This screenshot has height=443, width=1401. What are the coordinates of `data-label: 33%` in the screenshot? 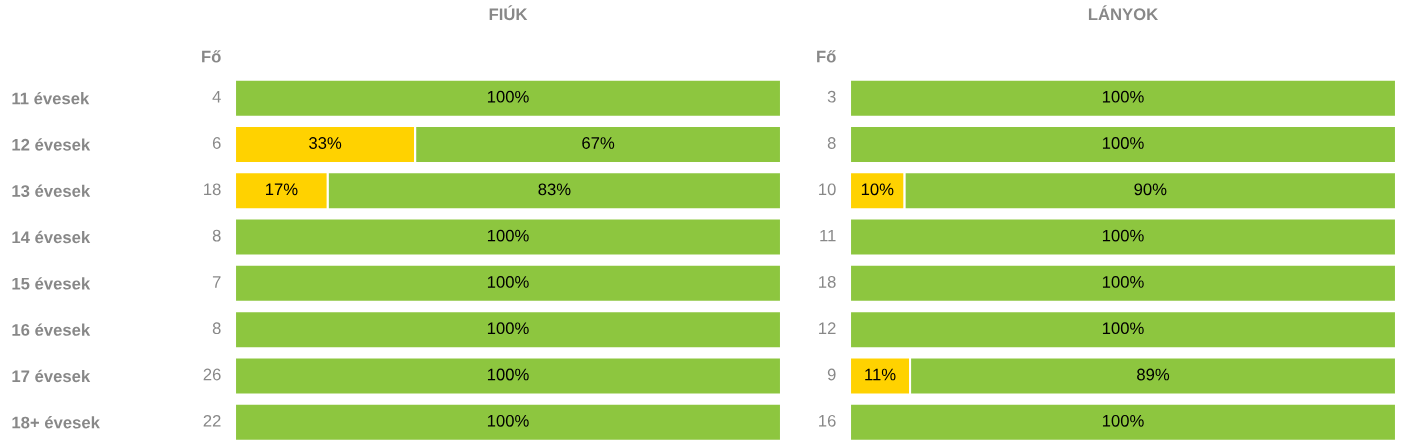 It's located at (325, 143).